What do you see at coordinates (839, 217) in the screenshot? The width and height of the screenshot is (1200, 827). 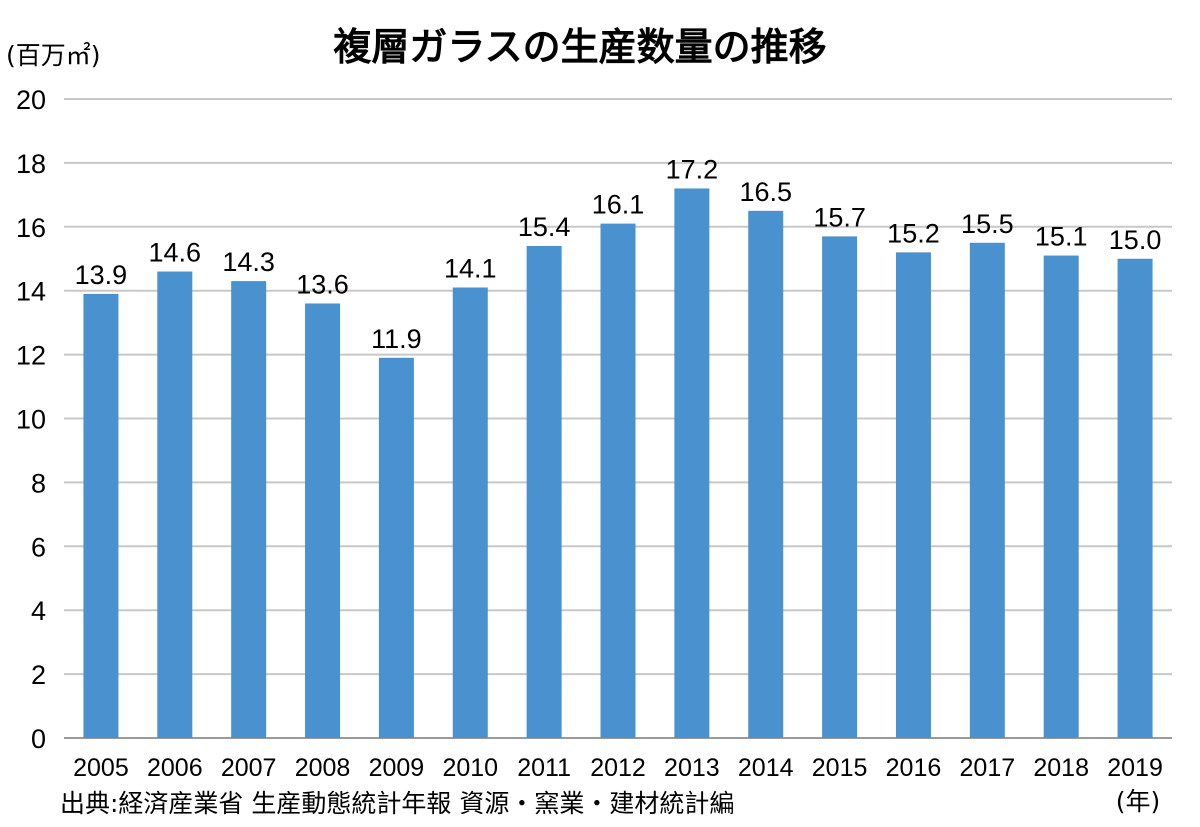 I see `data-label-2015: 15.7` at bounding box center [839, 217].